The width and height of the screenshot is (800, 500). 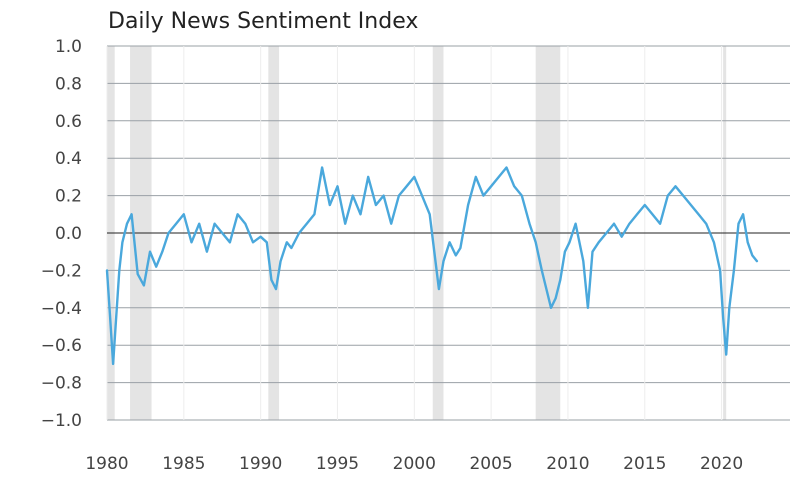 I want to click on x-tick-label: 1995, so click(x=337, y=464).